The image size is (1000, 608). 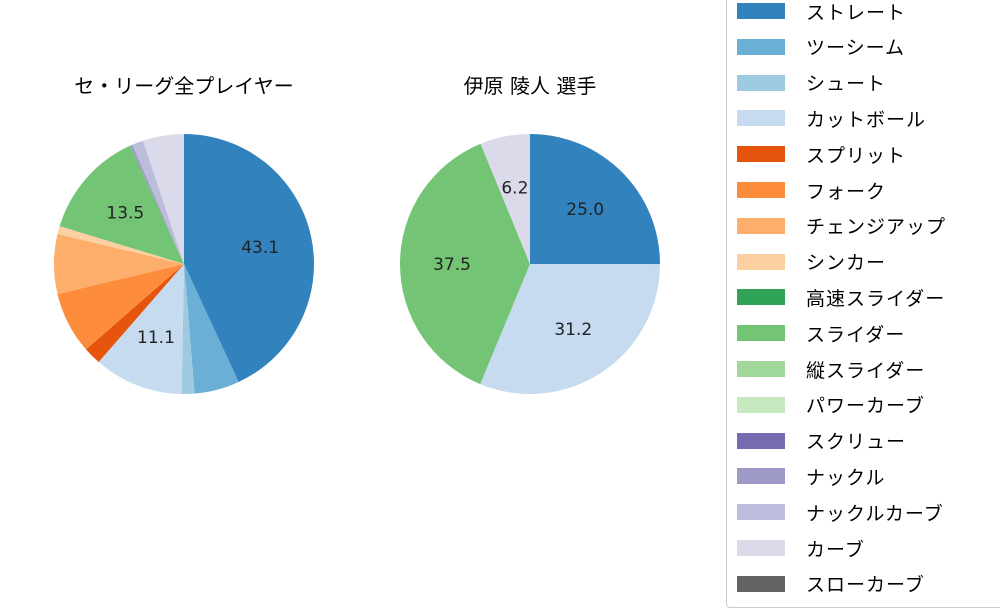 I want to click on legend-item: スプリット, so click(x=821, y=155).